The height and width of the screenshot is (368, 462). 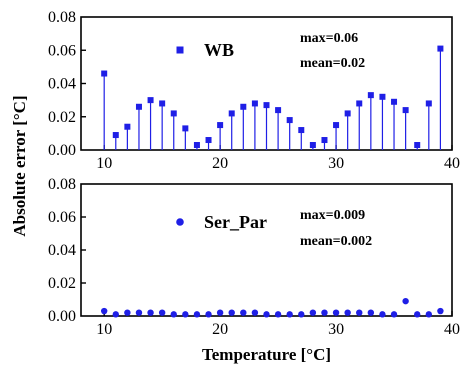 What do you see at coordinates (219, 50) in the screenshot?
I see `top-legend-label: WB` at bounding box center [219, 50].